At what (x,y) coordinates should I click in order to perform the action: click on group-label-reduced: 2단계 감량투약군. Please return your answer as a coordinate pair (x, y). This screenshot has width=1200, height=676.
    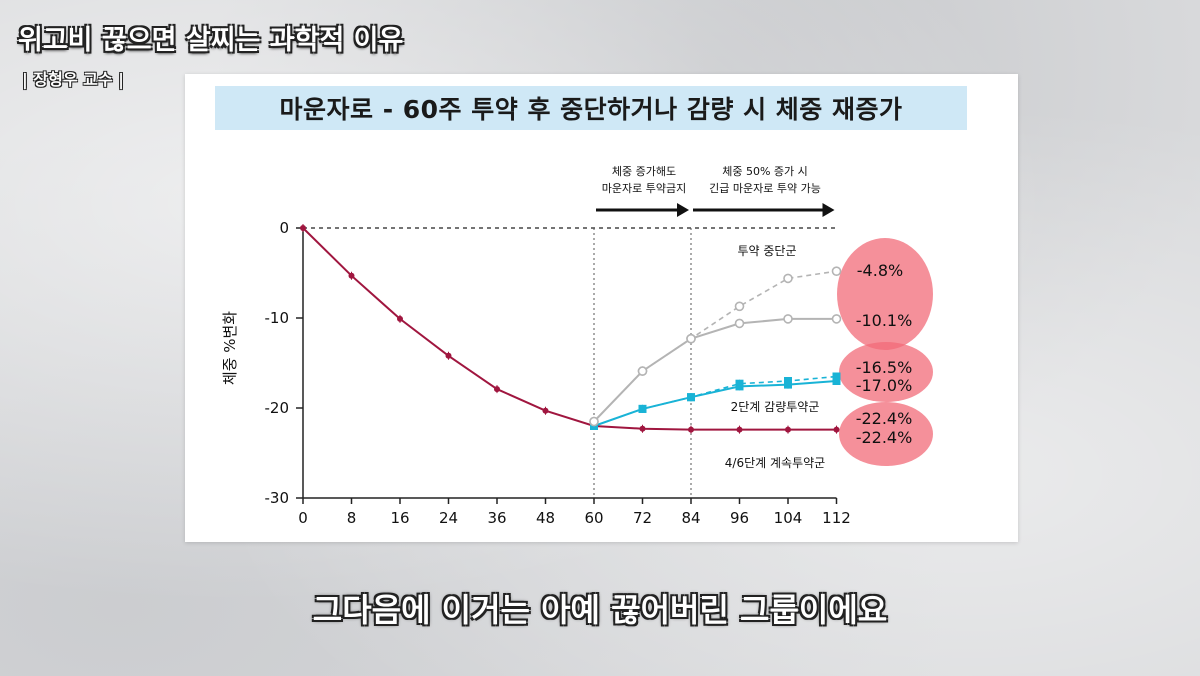
    Looking at the image, I should click on (775, 406).